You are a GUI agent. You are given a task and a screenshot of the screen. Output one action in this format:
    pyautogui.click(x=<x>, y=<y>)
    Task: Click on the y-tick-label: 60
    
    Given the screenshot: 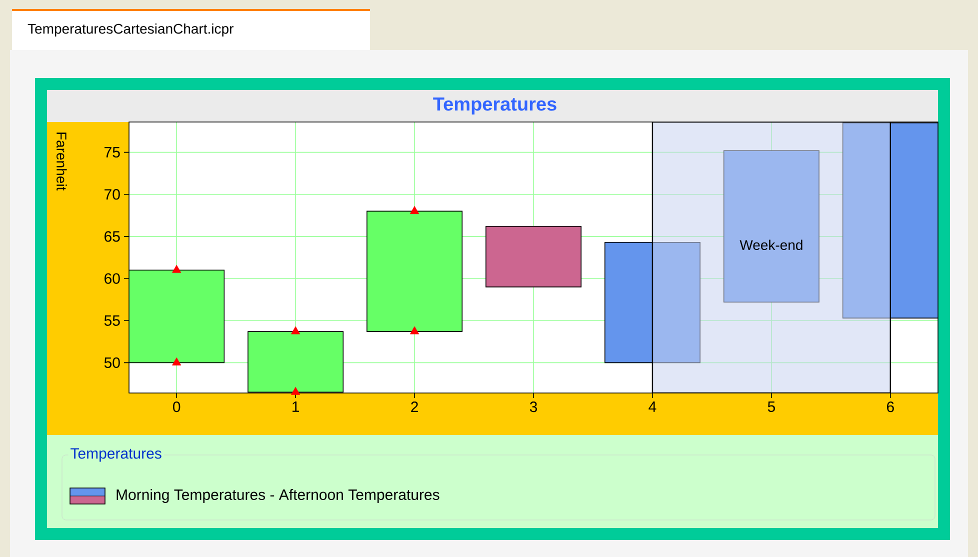 What is the action you would take?
    pyautogui.click(x=112, y=278)
    